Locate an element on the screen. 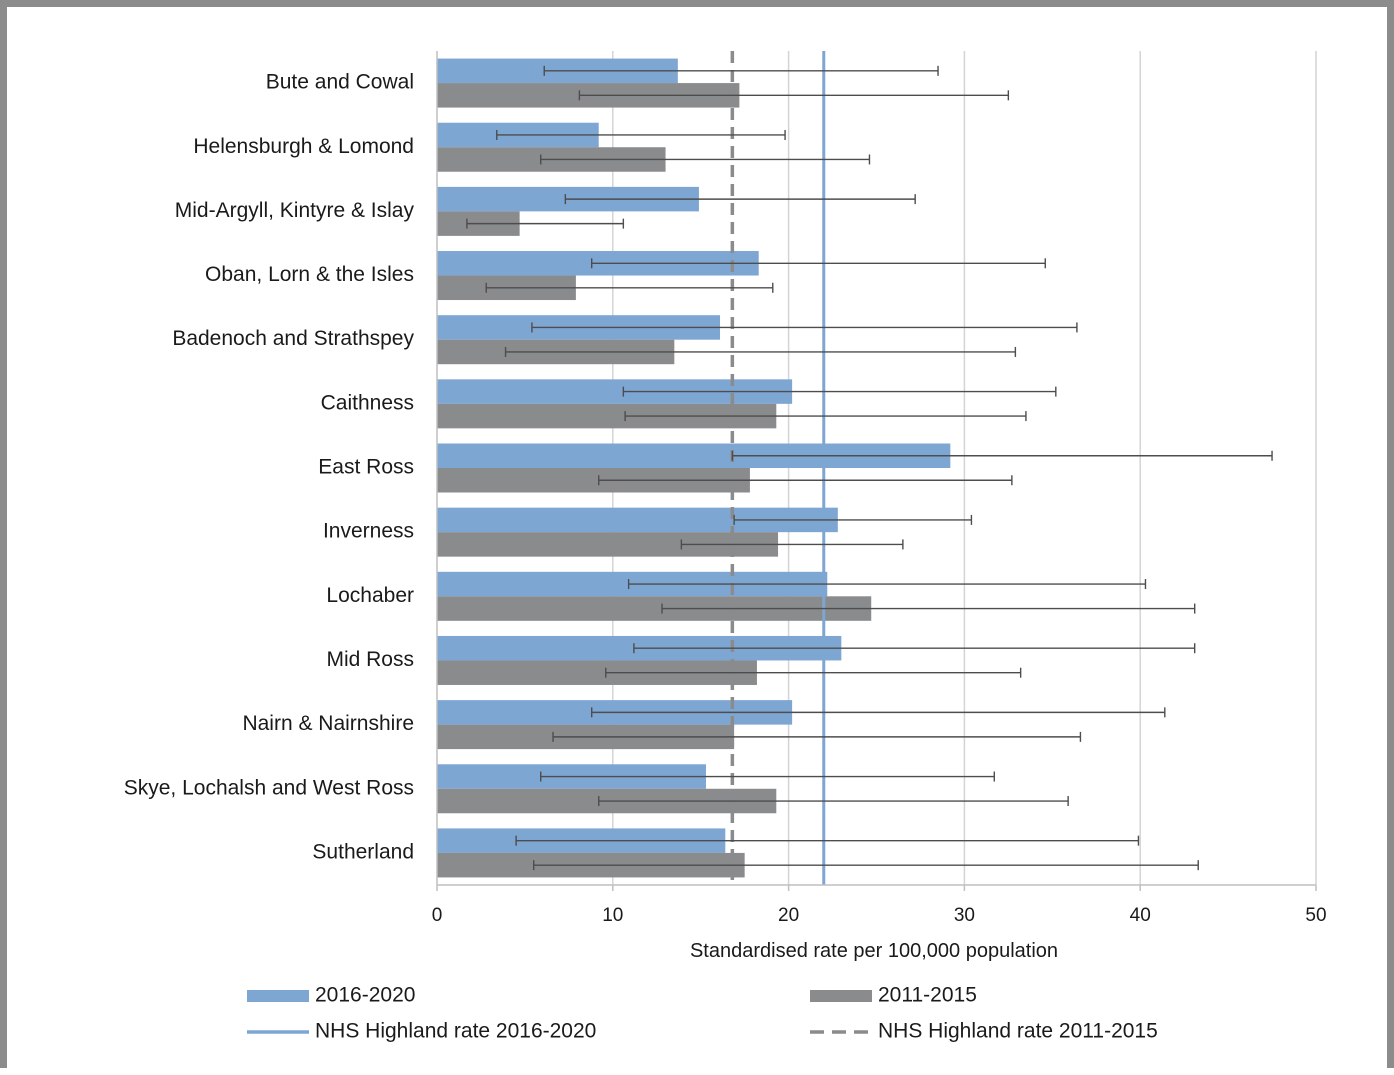  category-label: Inverness is located at coordinates (368, 531).